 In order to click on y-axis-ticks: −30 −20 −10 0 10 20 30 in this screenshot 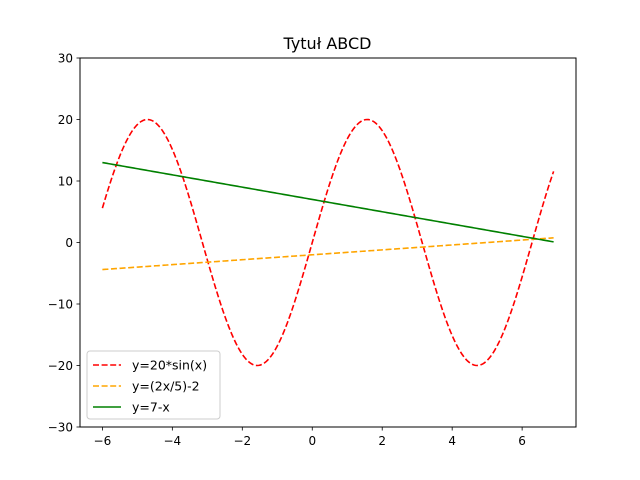, I will do `click(64, 243)`.